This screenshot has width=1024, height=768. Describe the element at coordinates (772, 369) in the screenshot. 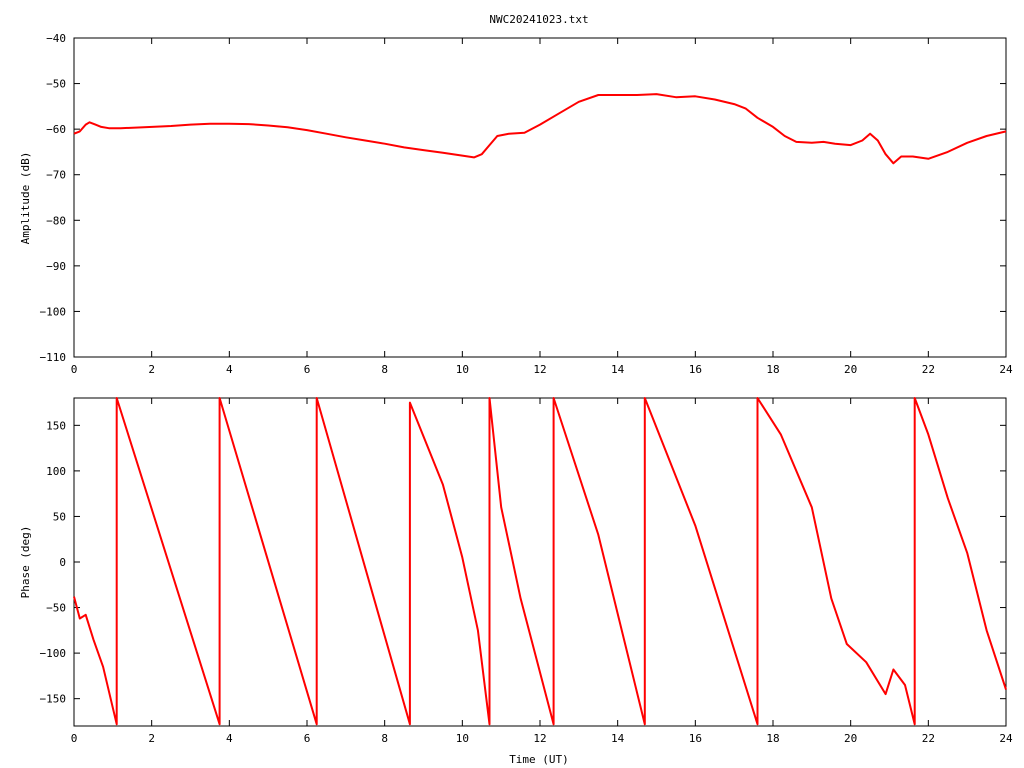

I see `amplitude-x-tick-label: 18` at that location.